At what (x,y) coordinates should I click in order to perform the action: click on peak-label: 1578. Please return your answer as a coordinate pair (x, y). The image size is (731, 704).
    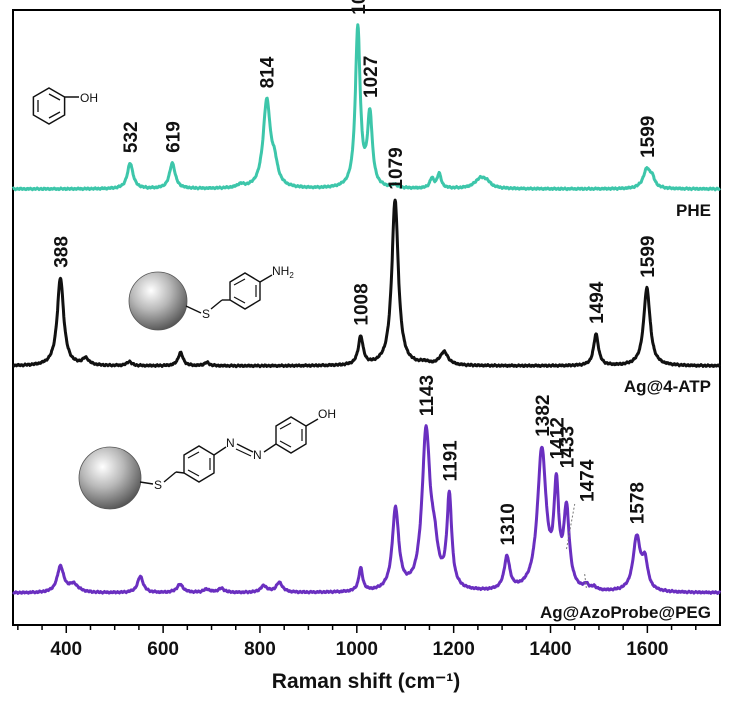
    Looking at the image, I should click on (638, 503).